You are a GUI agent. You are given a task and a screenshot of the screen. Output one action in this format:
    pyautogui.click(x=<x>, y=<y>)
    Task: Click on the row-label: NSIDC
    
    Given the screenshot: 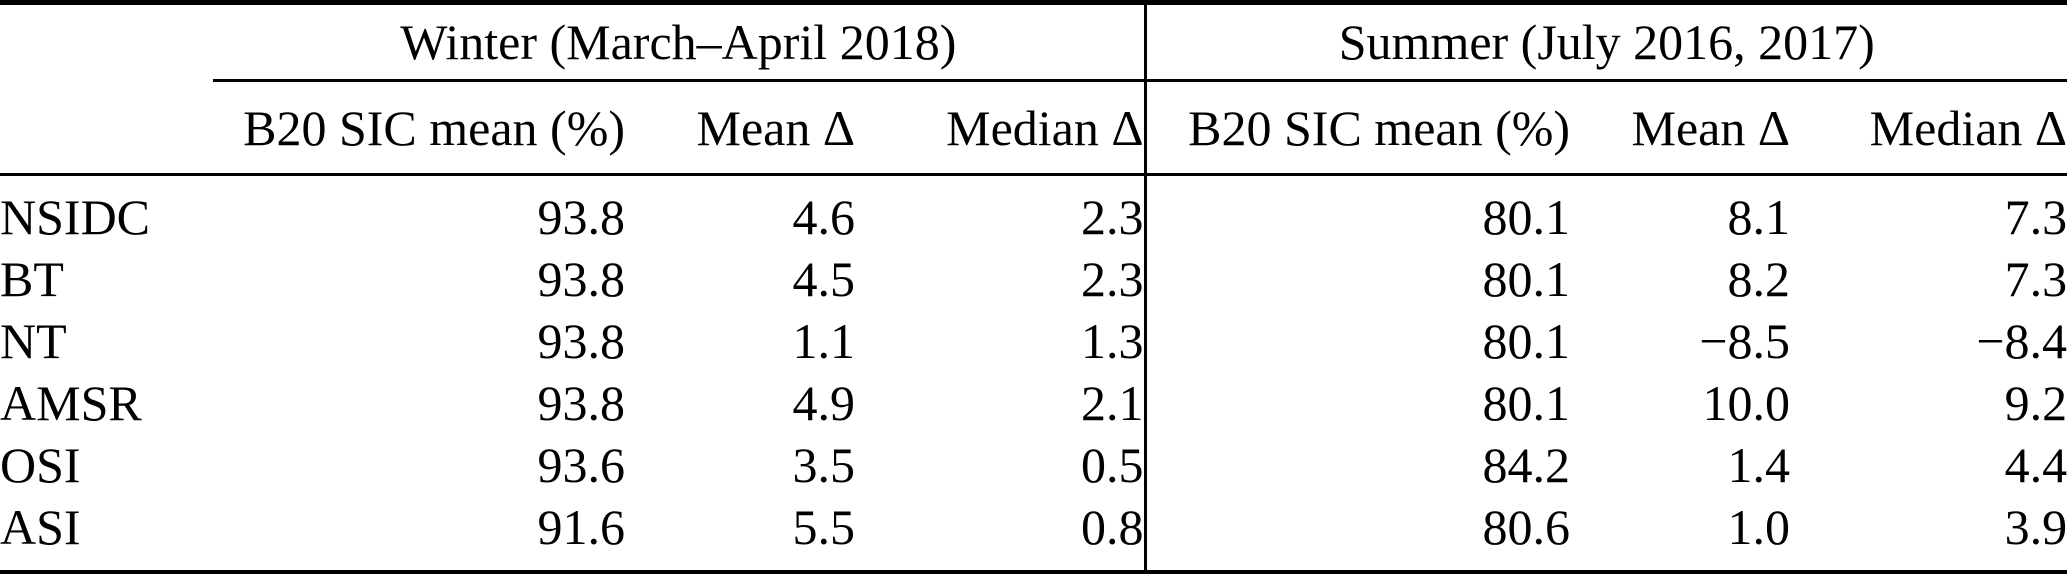 What is the action you would take?
    pyautogui.click(x=75, y=217)
    